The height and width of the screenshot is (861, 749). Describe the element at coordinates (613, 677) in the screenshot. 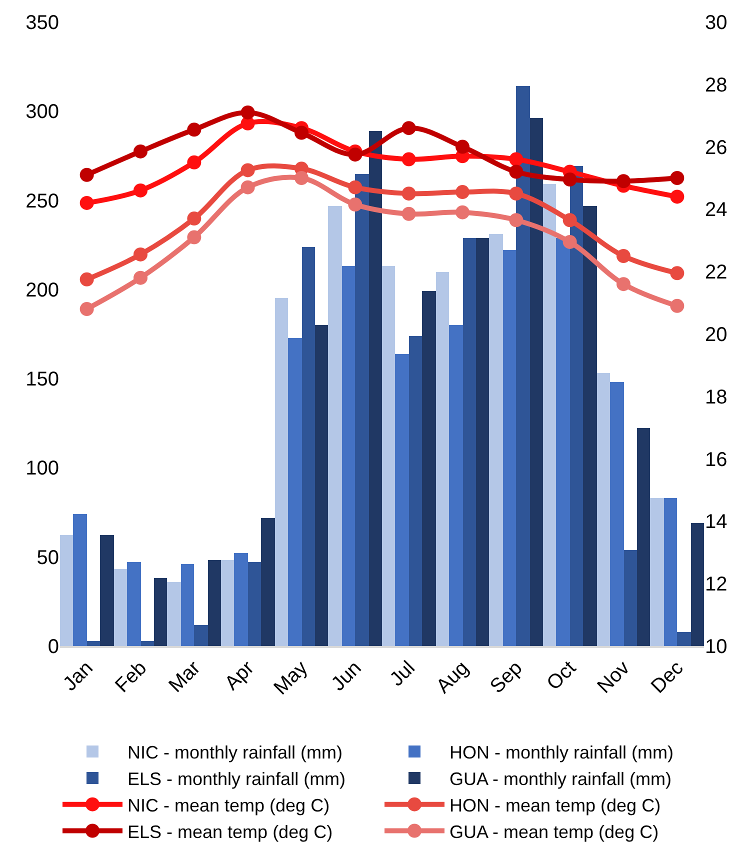

I see `x-tick-label: Nov` at that location.